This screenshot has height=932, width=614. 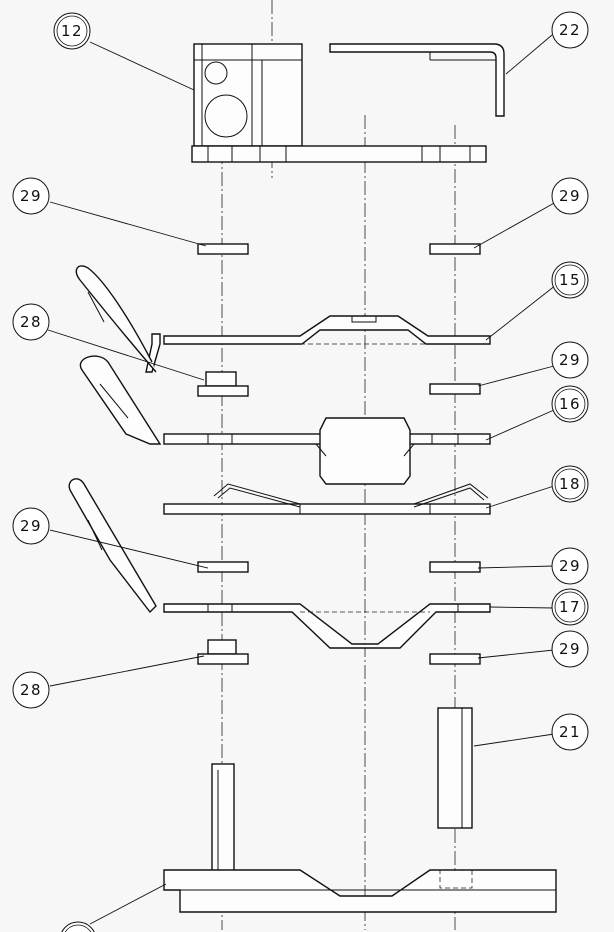 I want to click on part-number-21: 21, so click(x=570, y=732).